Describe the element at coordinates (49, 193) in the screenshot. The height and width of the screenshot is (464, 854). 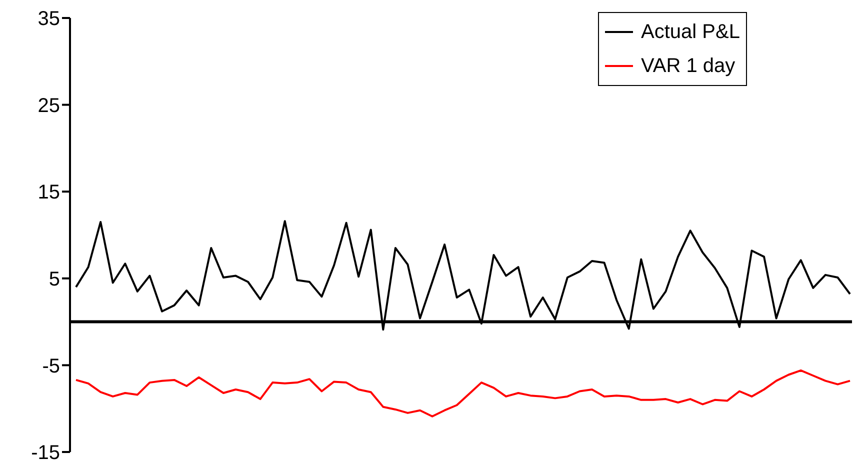
I see `y-tick-label: 15` at that location.